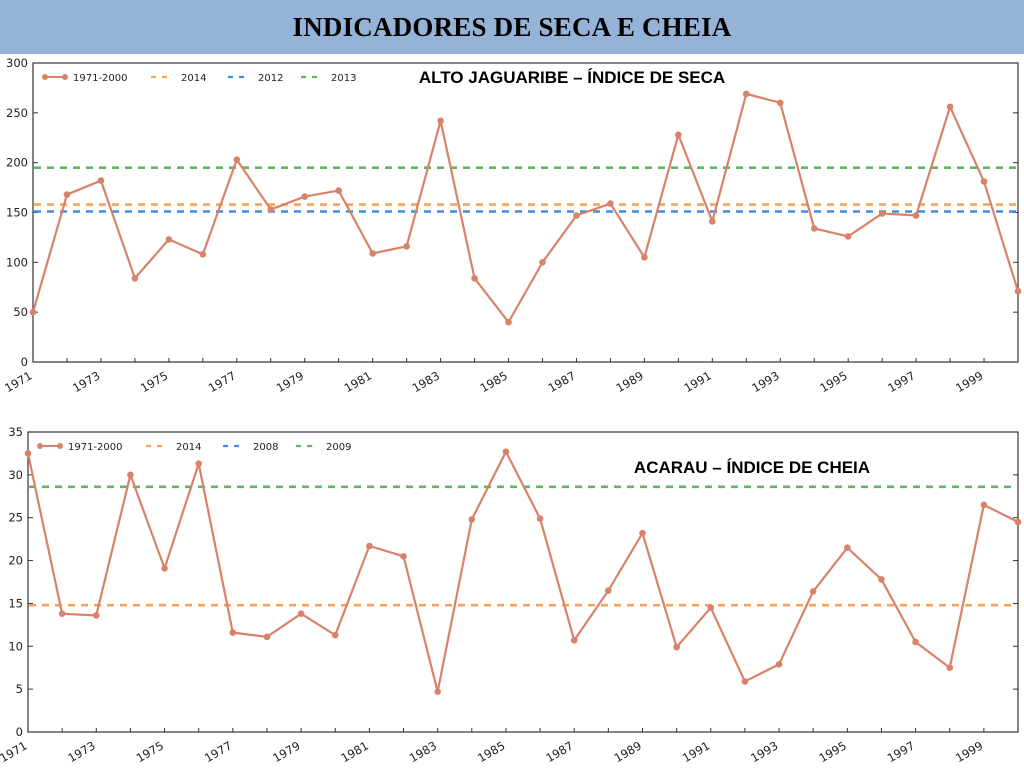 Image resolution: width=1024 pixels, height=768 pixels. Describe the element at coordinates (752, 467) in the screenshot. I see `chart-title: ACARAU – ÍNDICE DE CHEIA` at that location.